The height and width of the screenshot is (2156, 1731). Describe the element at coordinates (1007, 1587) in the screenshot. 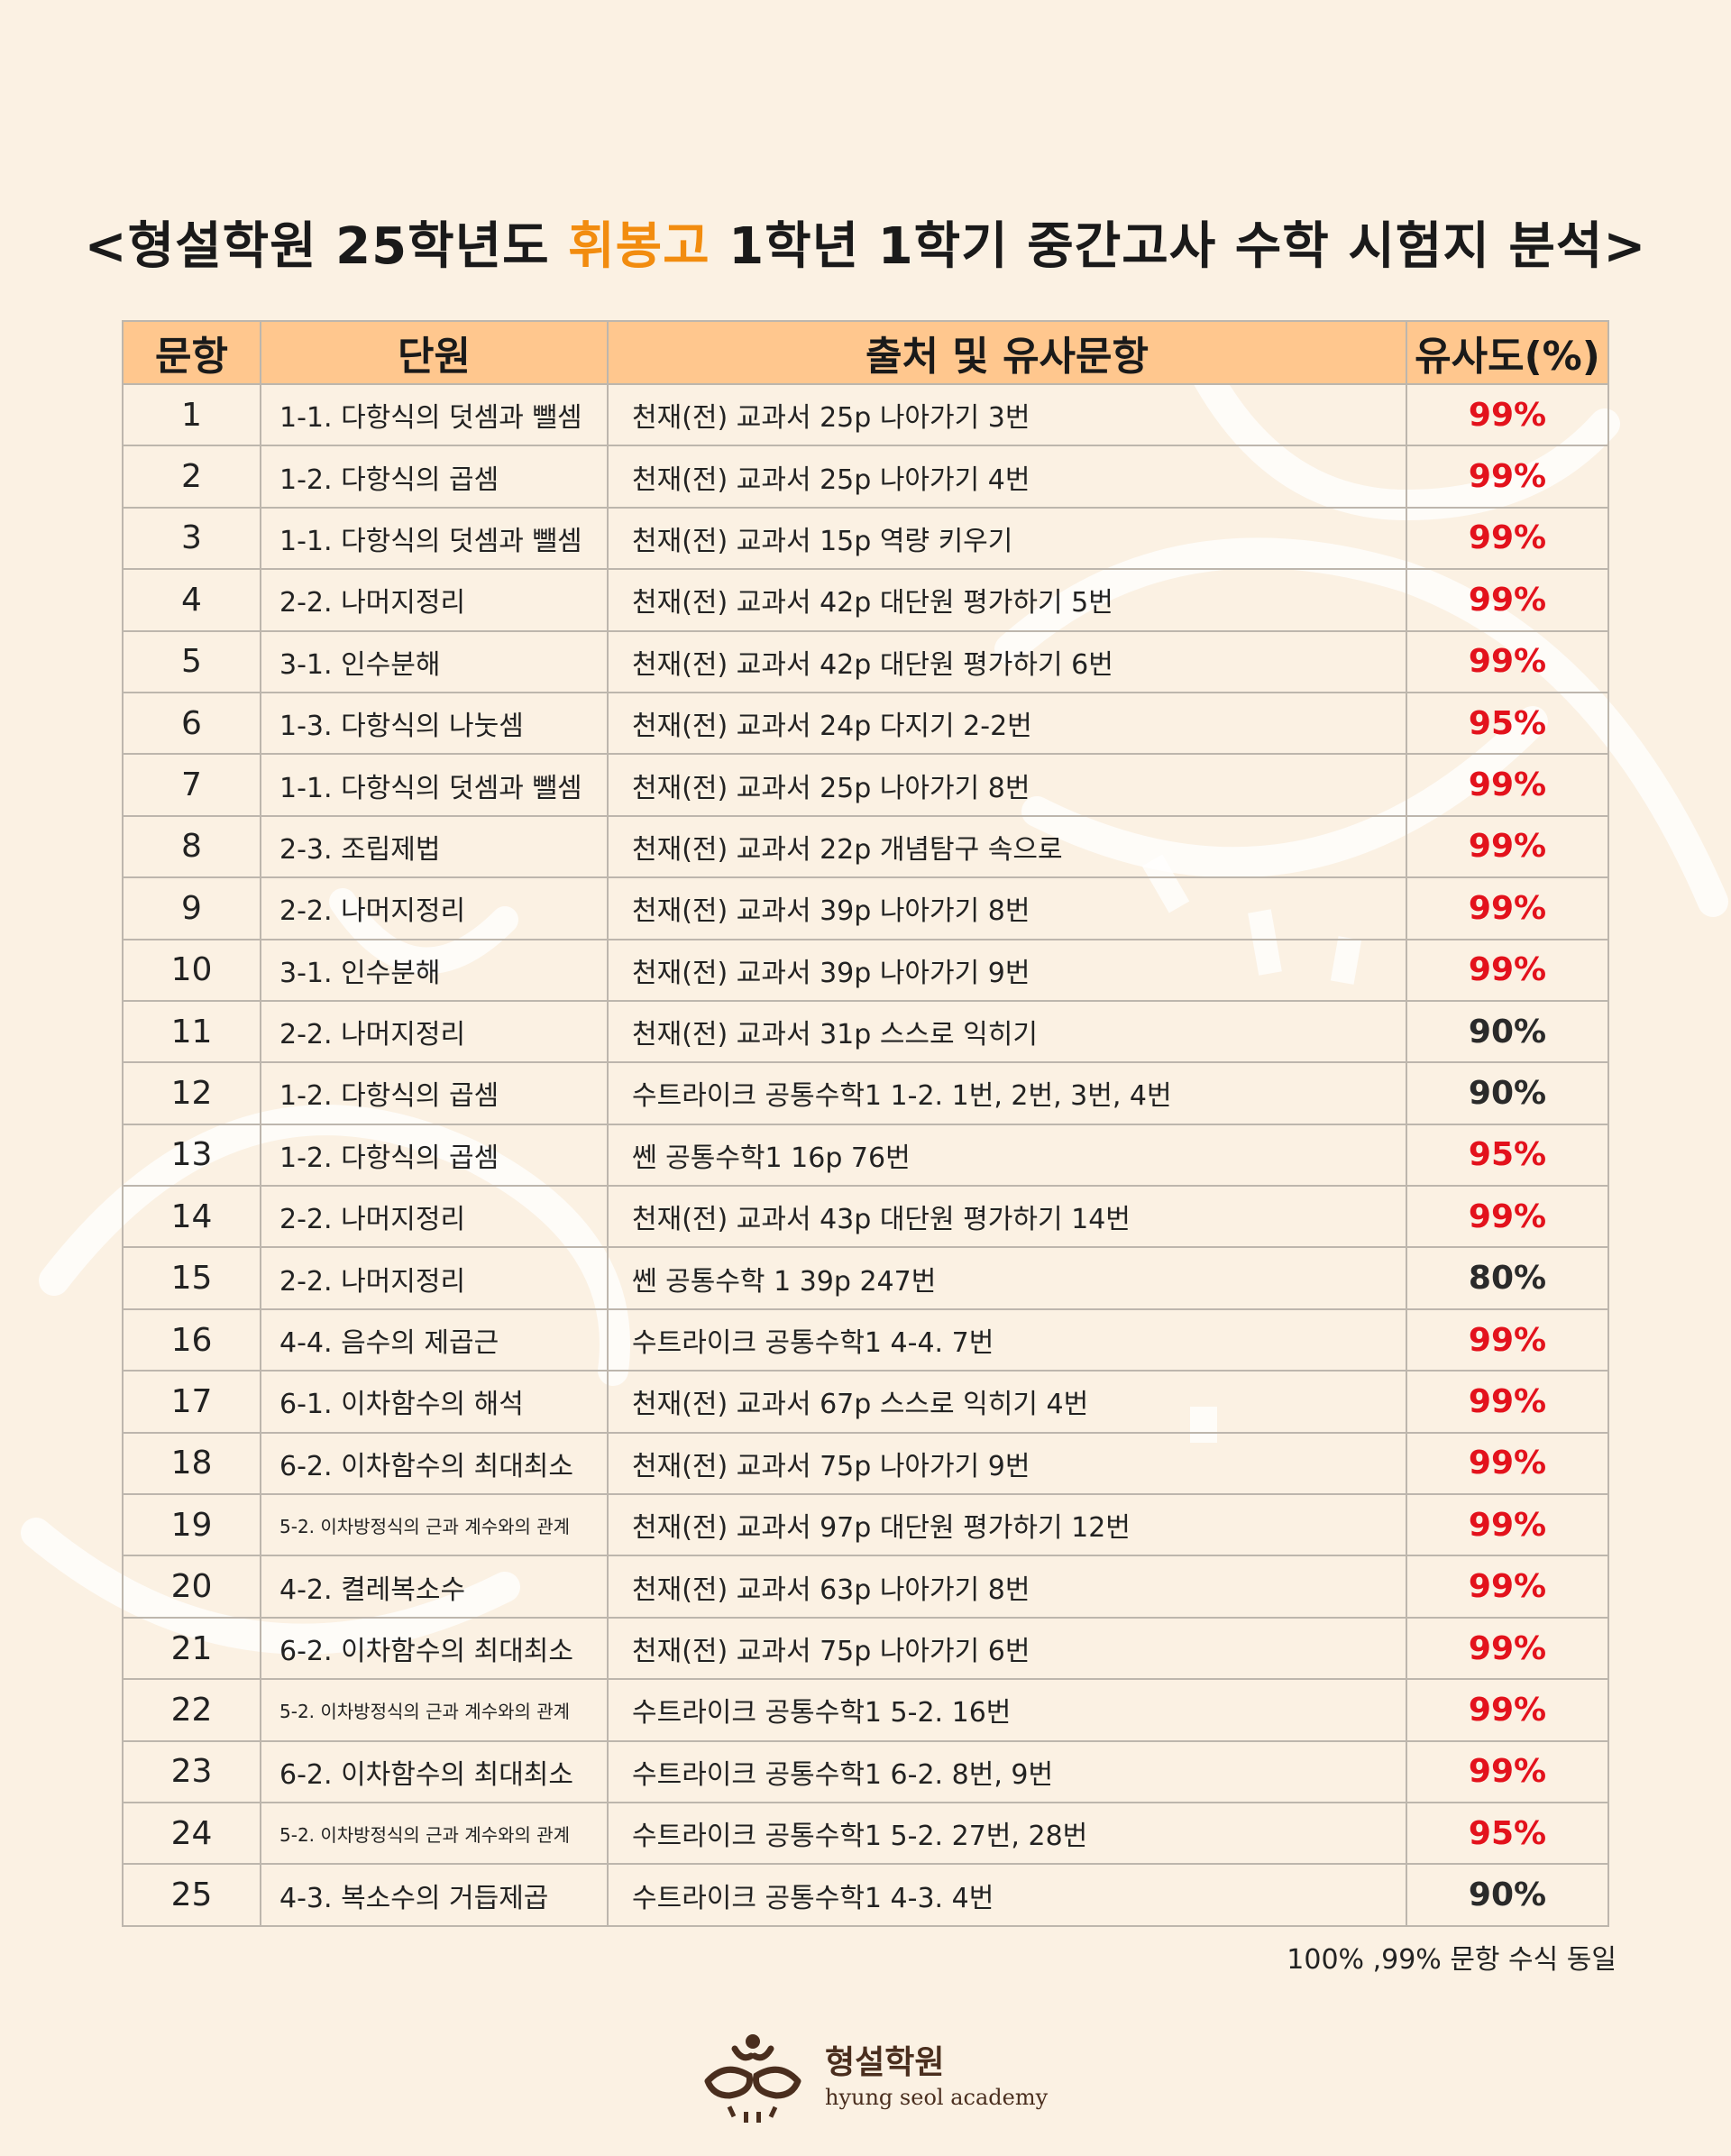

I see `source-cell: 천재(전) 교과서 63p 나아가기 8번` at that location.